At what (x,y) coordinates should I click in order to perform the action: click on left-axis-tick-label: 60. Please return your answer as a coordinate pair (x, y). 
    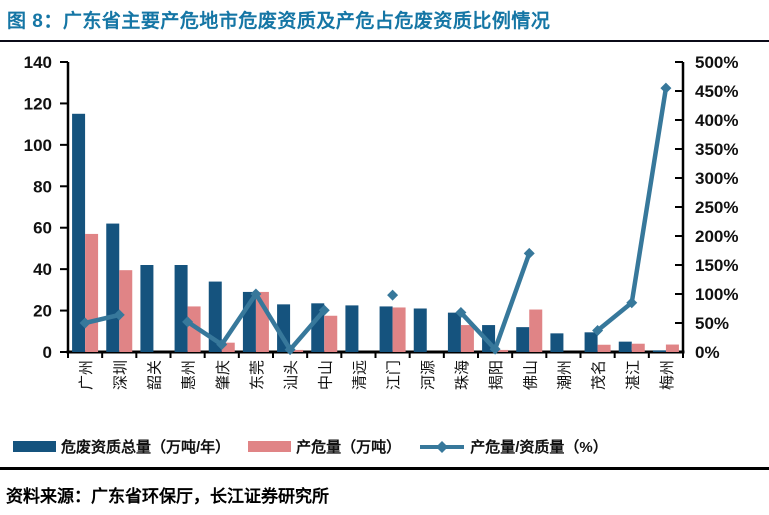
    Looking at the image, I should click on (42, 228).